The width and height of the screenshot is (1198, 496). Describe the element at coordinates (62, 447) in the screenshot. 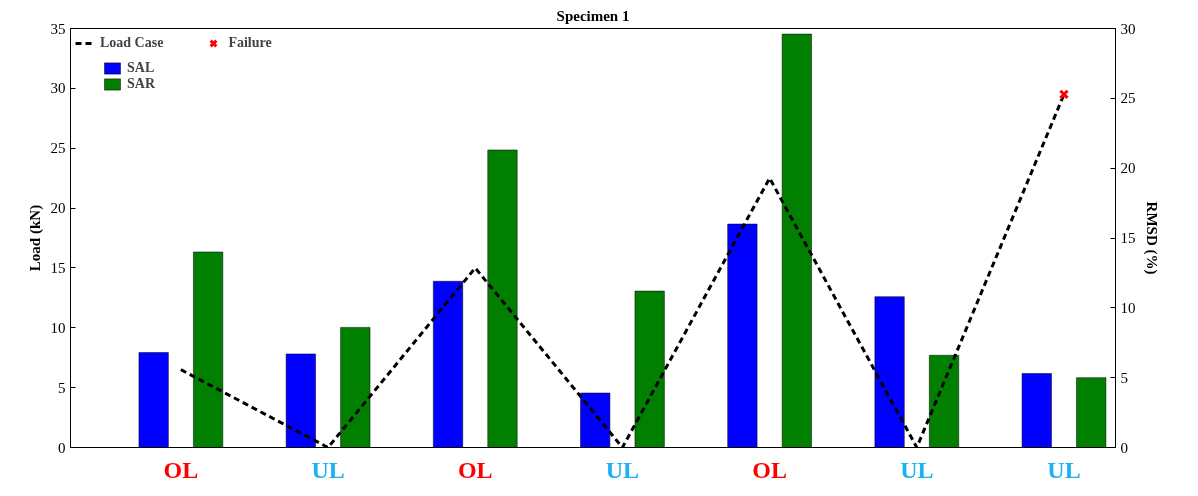

I see `y-tick-label: 0` at that location.